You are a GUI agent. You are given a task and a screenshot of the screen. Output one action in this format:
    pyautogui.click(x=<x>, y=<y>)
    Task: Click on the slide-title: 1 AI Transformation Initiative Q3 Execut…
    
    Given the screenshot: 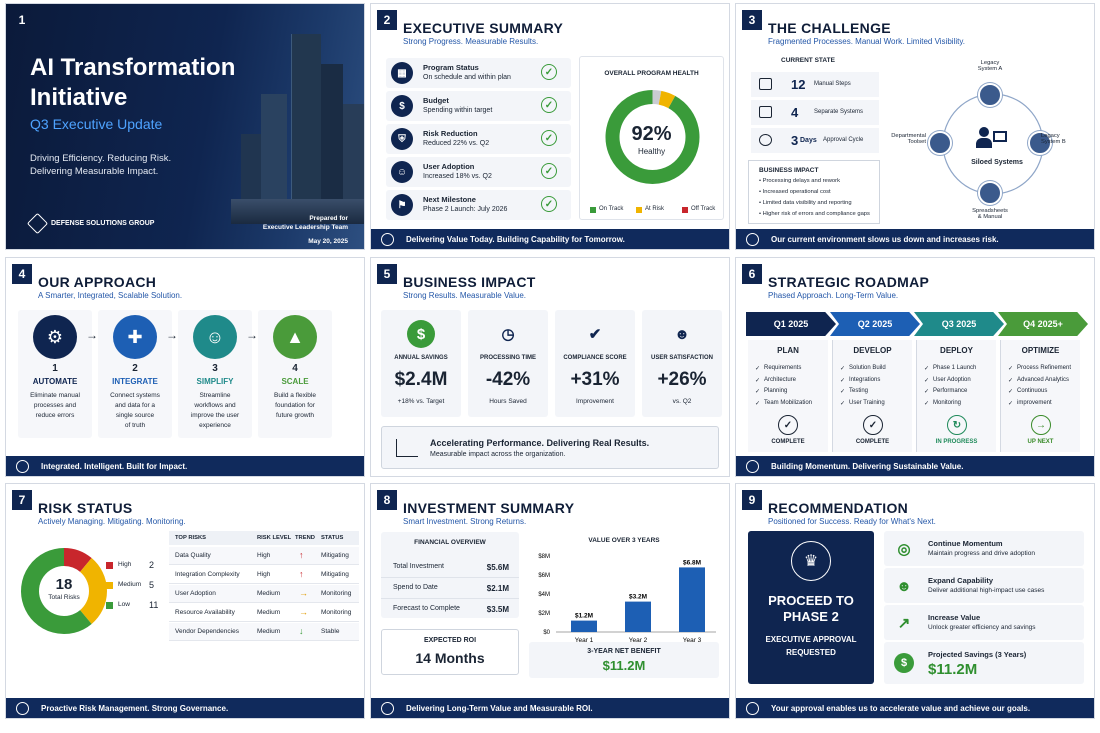 What is the action you would take?
    pyautogui.click(x=185, y=126)
    